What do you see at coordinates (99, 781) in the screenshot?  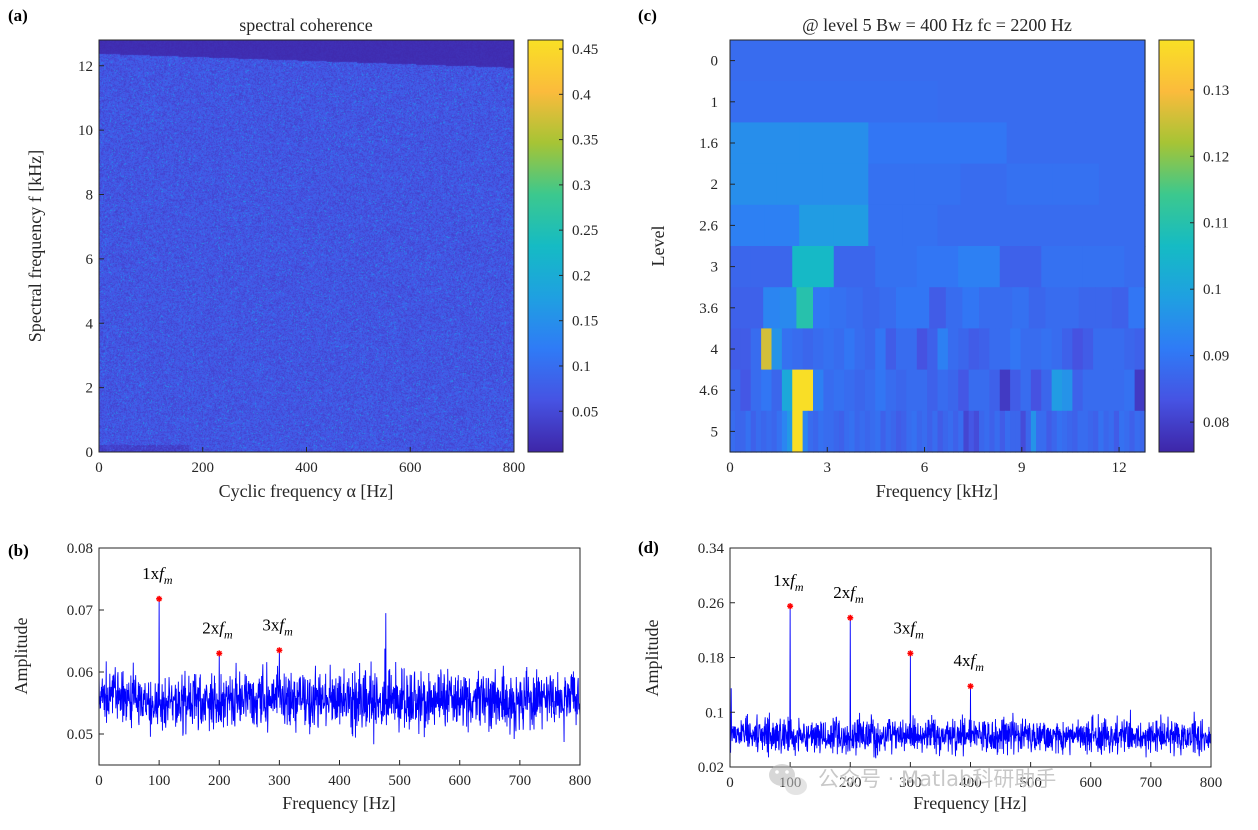 I see `panel-b-xtick-label: 0` at bounding box center [99, 781].